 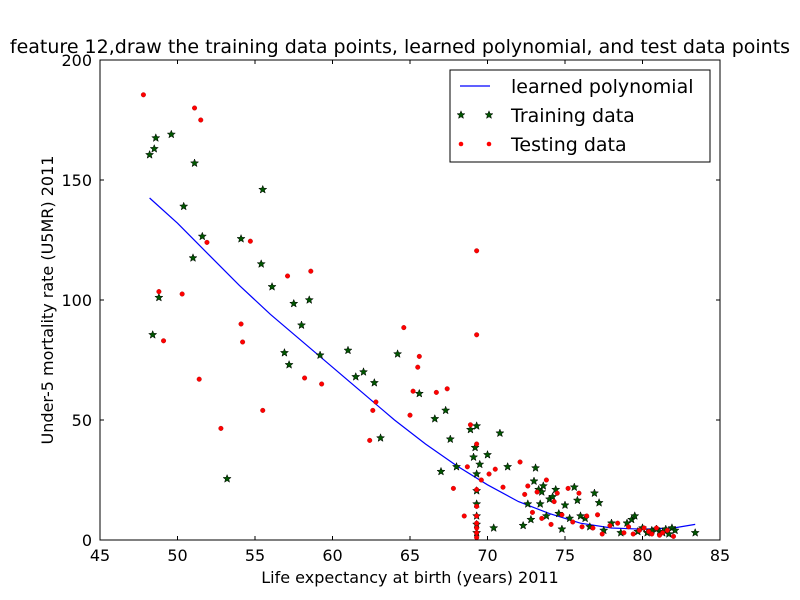 I want to click on x-tick-label: 45, so click(x=100, y=555).